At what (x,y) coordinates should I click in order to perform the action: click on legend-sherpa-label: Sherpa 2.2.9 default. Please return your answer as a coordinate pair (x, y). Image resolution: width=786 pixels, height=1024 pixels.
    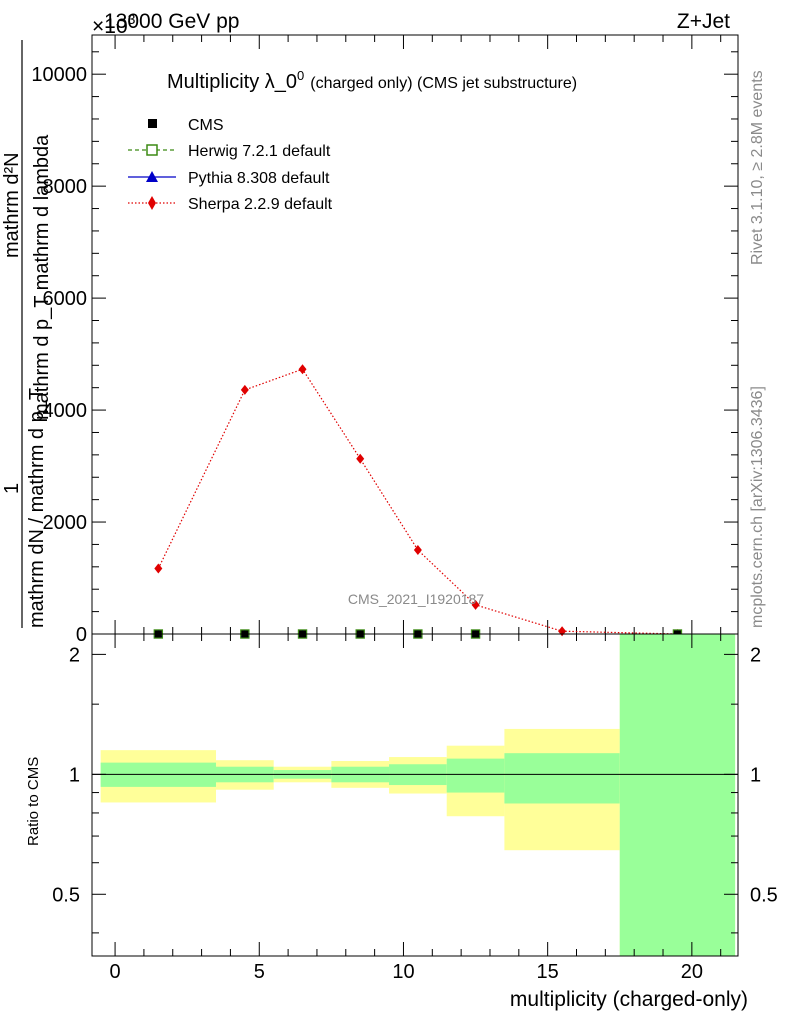
    Looking at the image, I should click on (260, 204).